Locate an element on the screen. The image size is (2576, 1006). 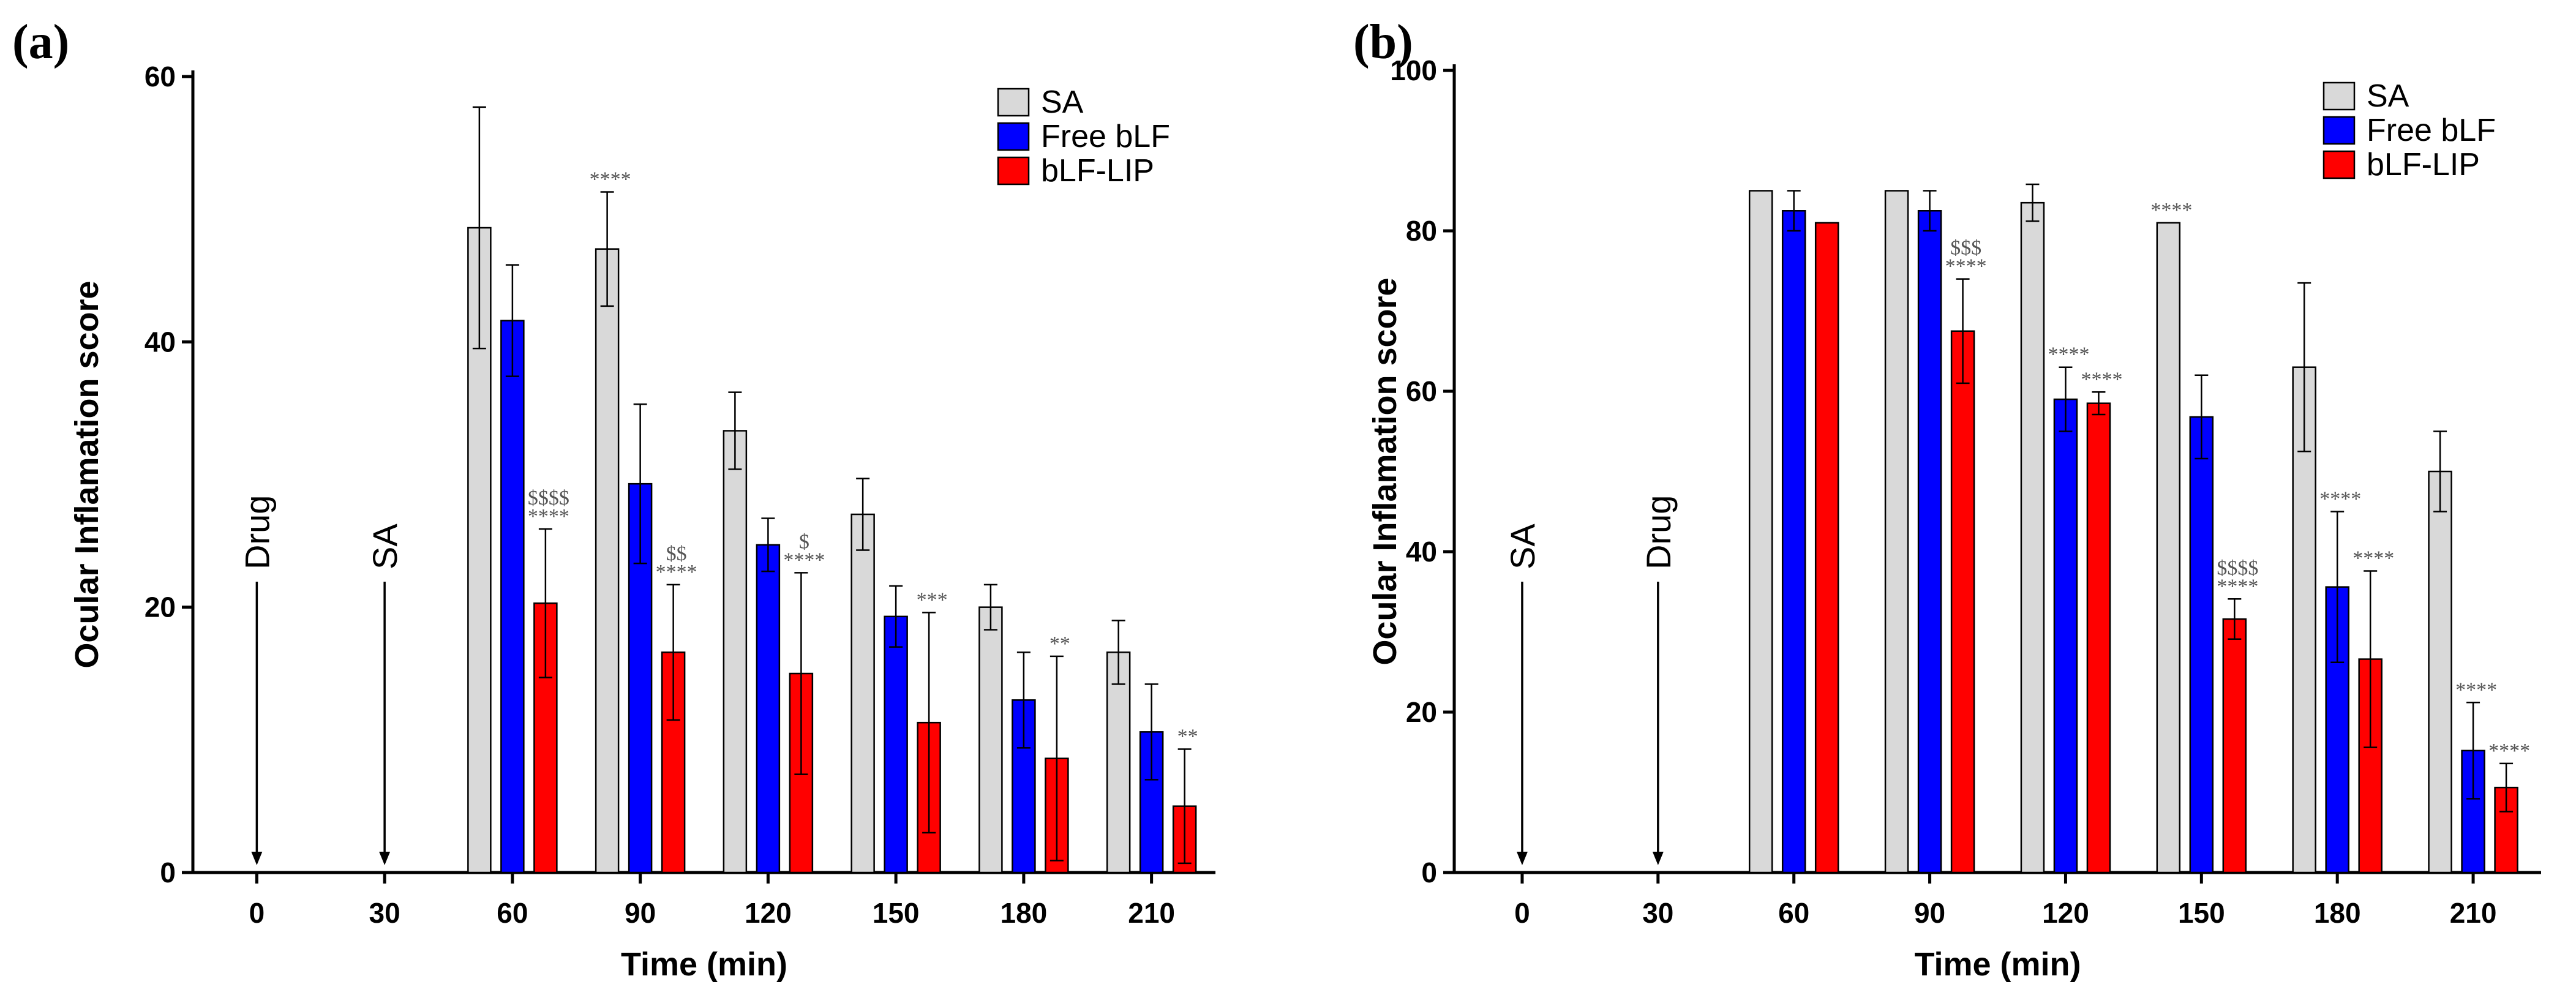
significance-label: $$$ is located at coordinates (1965, 248).